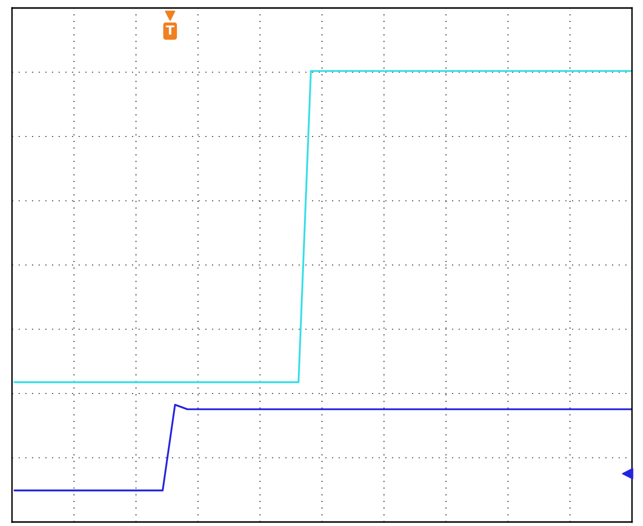 Image resolution: width=643 pixels, height=526 pixels. Describe the element at coordinates (170, 30) in the screenshot. I see `text: T` at that location.